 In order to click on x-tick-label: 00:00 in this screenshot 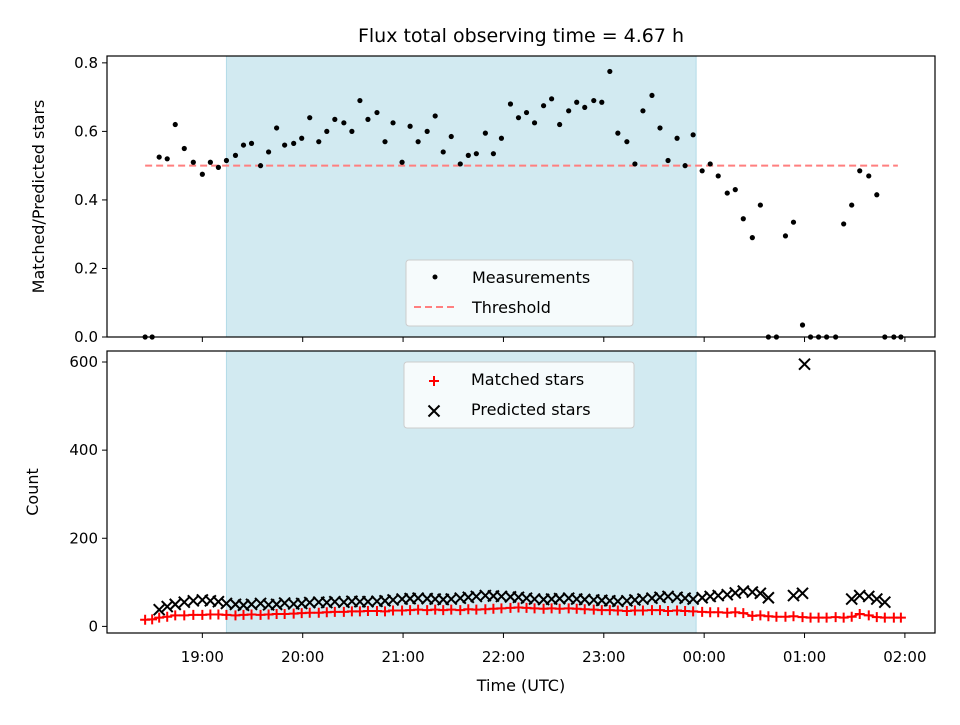, I will do `click(704, 657)`.